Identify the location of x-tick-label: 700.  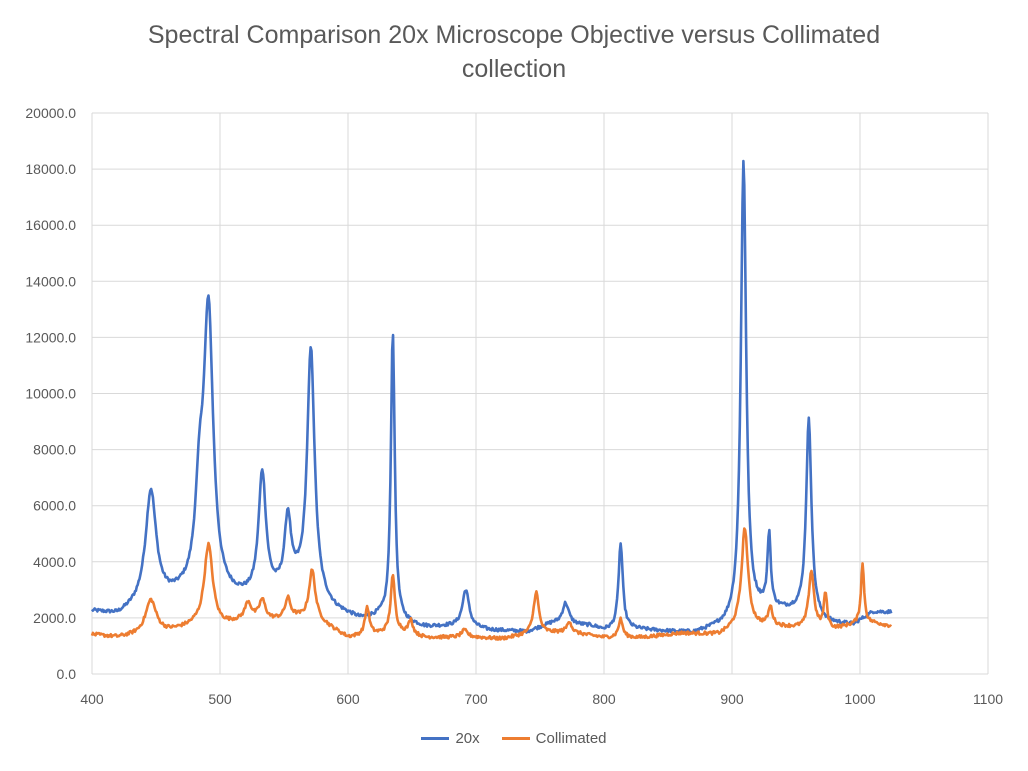
(476, 699).